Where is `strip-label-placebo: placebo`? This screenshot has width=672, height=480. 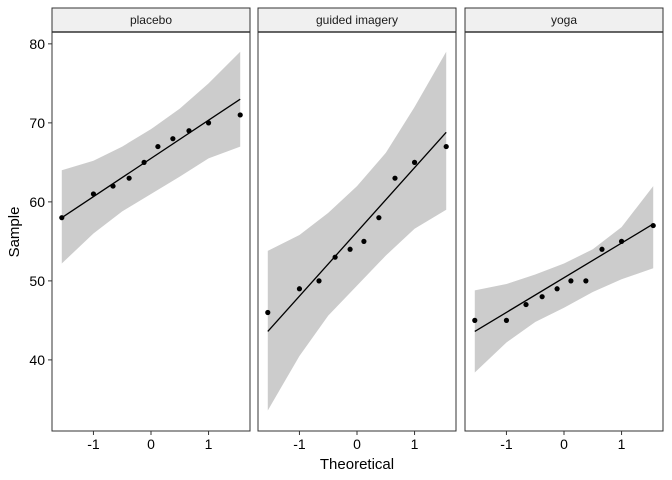
strip-label-placebo: placebo is located at coordinates (151, 20).